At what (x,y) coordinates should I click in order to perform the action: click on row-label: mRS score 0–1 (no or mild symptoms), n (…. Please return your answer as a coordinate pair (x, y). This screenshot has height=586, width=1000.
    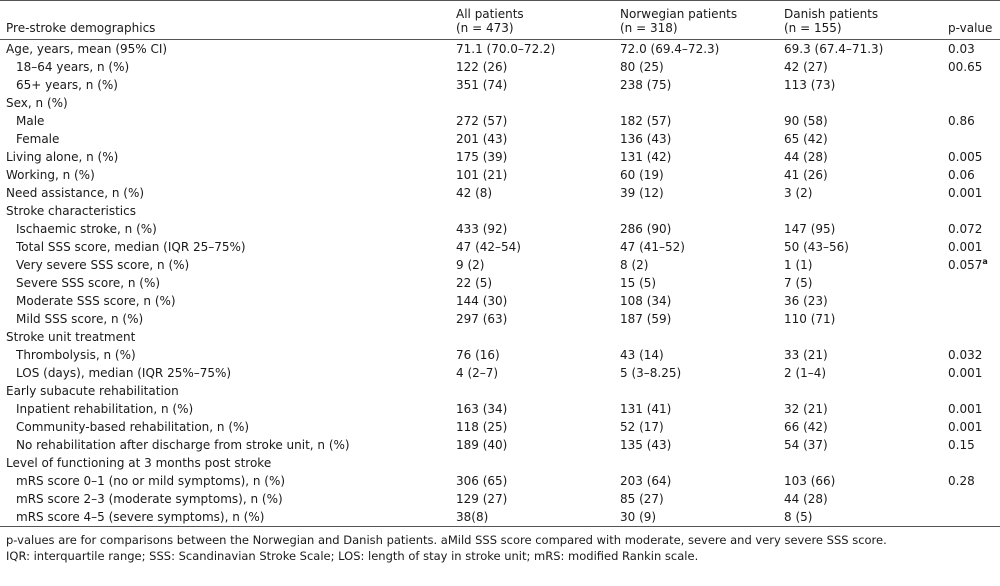
    Looking at the image, I should click on (151, 481).